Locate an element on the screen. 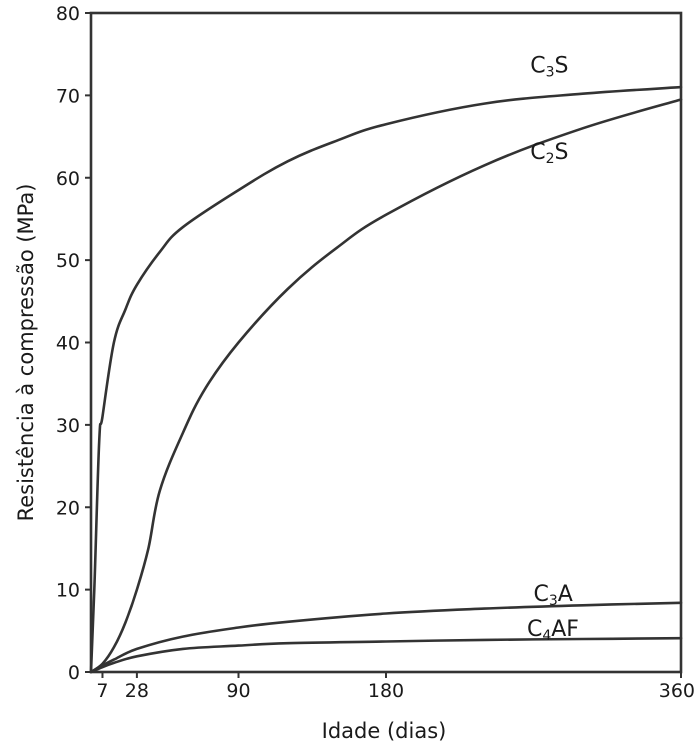  series-label-c3a: C3A is located at coordinates (553, 595).